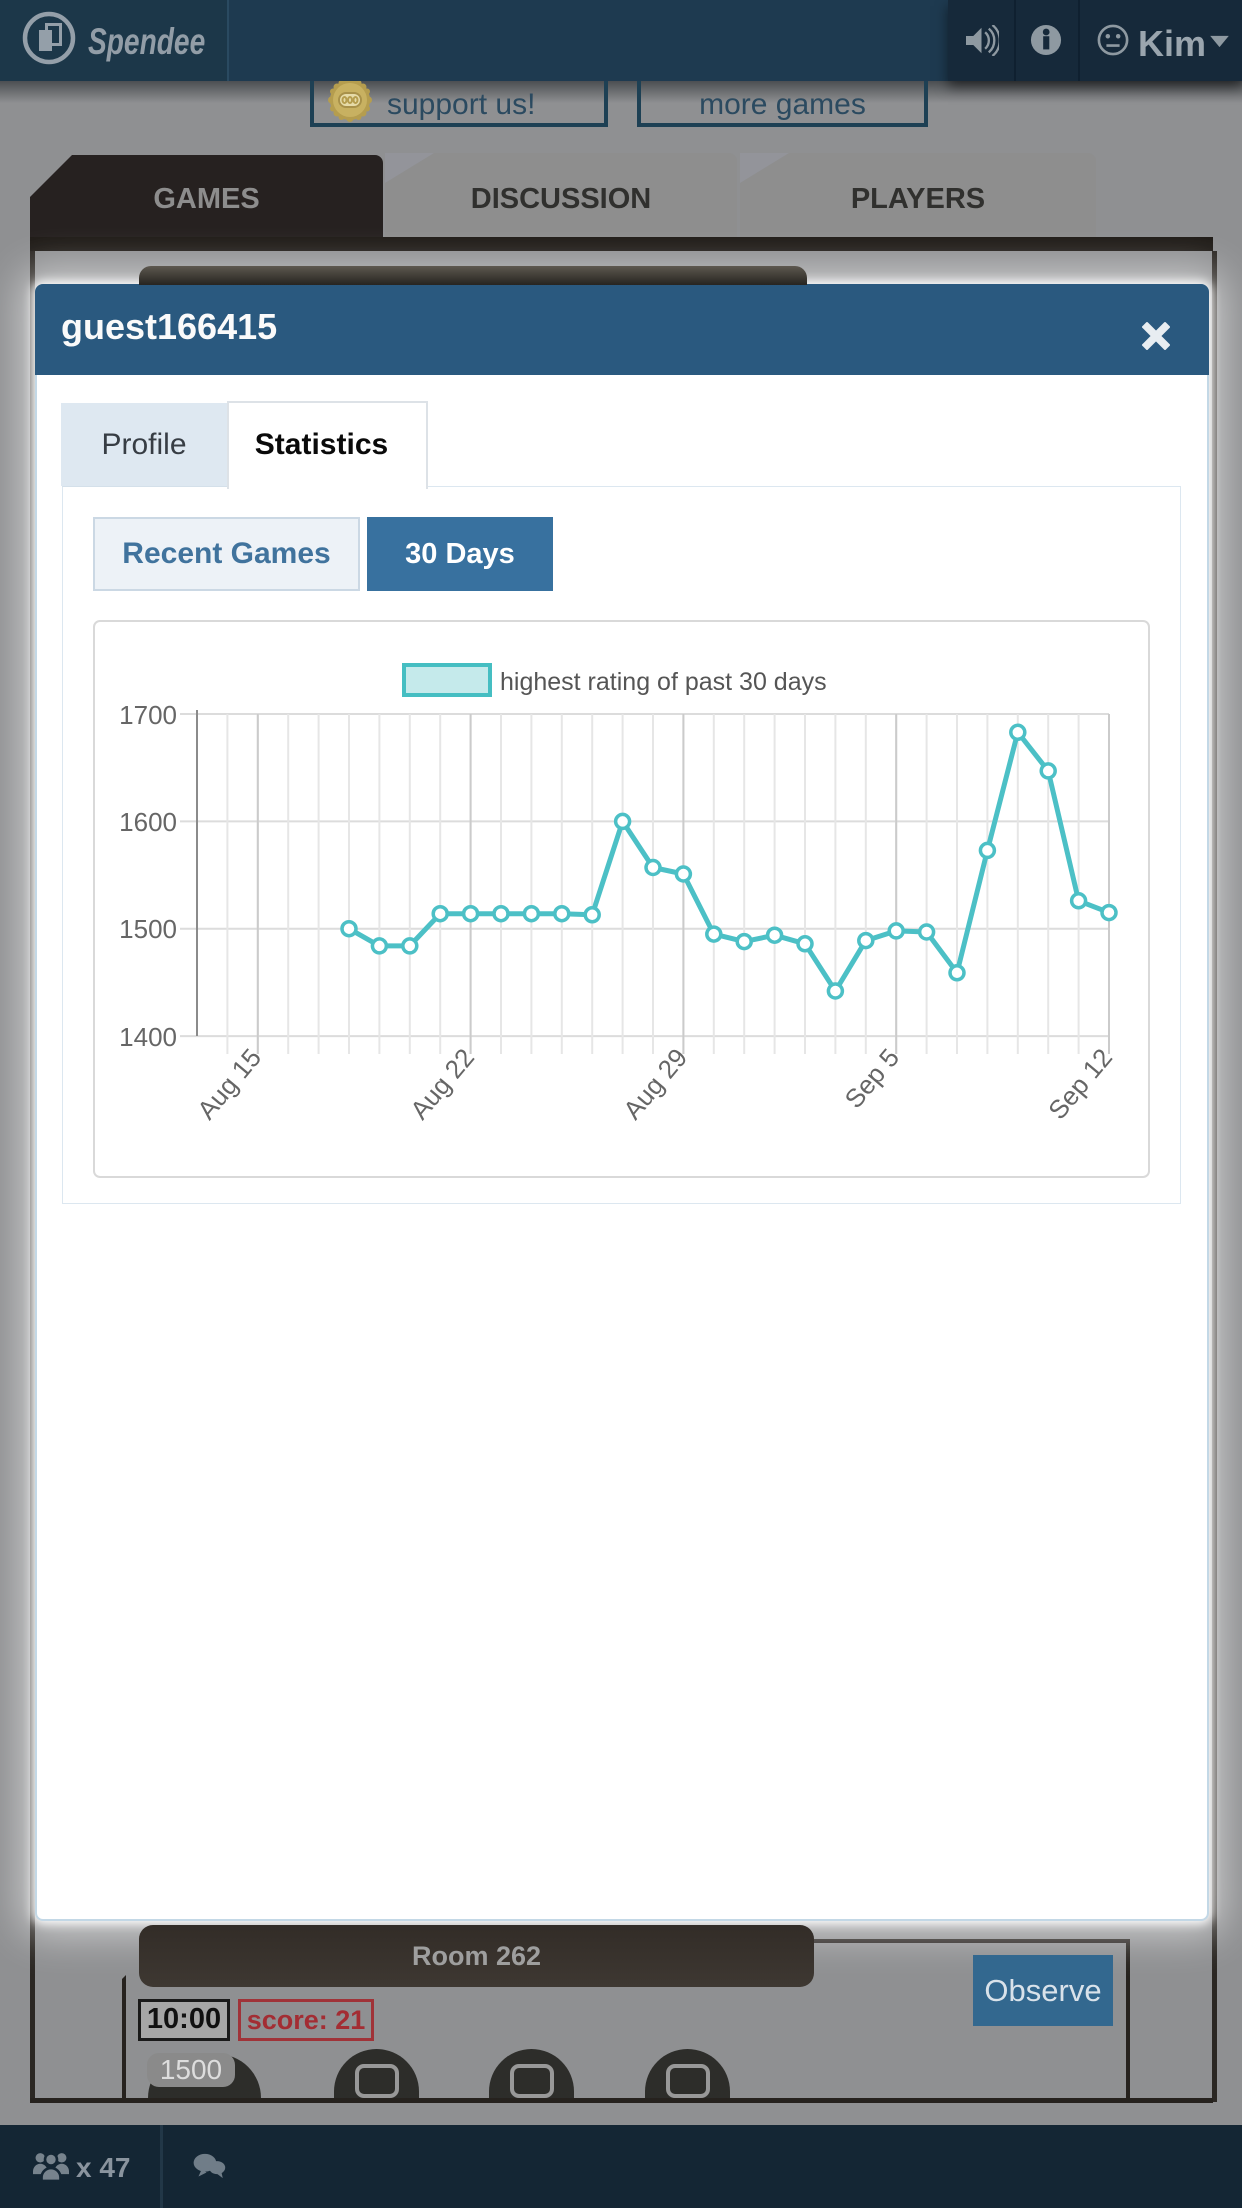 This screenshot has height=2208, width=1242. I want to click on svg-text: Sep 5, so click(871, 1078).